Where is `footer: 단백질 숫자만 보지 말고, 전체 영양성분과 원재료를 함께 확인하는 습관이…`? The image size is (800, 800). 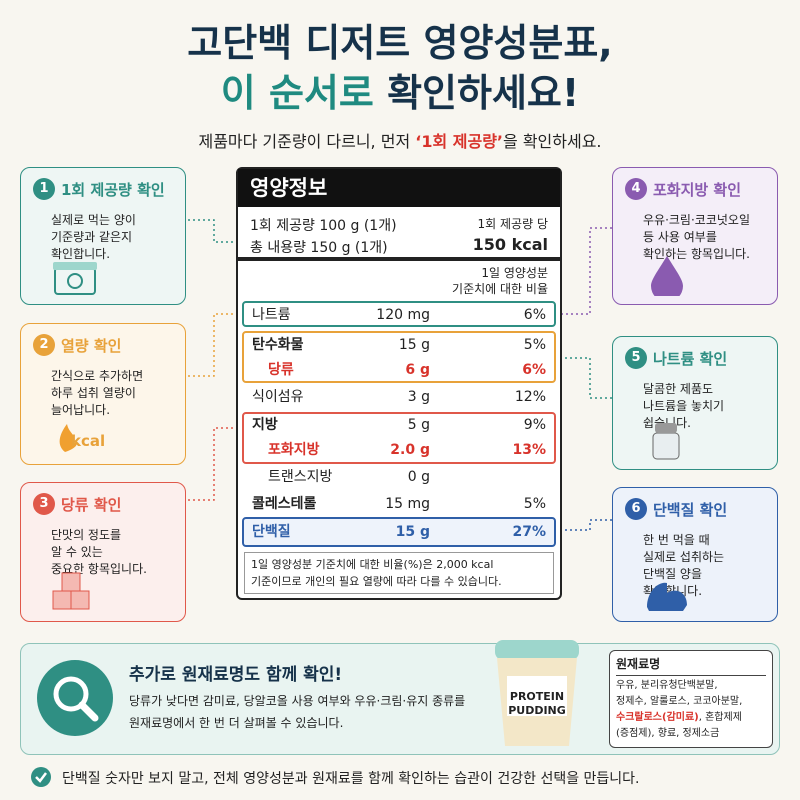
footer: 단백질 숫자만 보지 말고, 전체 영양성분과 원재료를 함께 확인하는 습관이… is located at coordinates (351, 779).